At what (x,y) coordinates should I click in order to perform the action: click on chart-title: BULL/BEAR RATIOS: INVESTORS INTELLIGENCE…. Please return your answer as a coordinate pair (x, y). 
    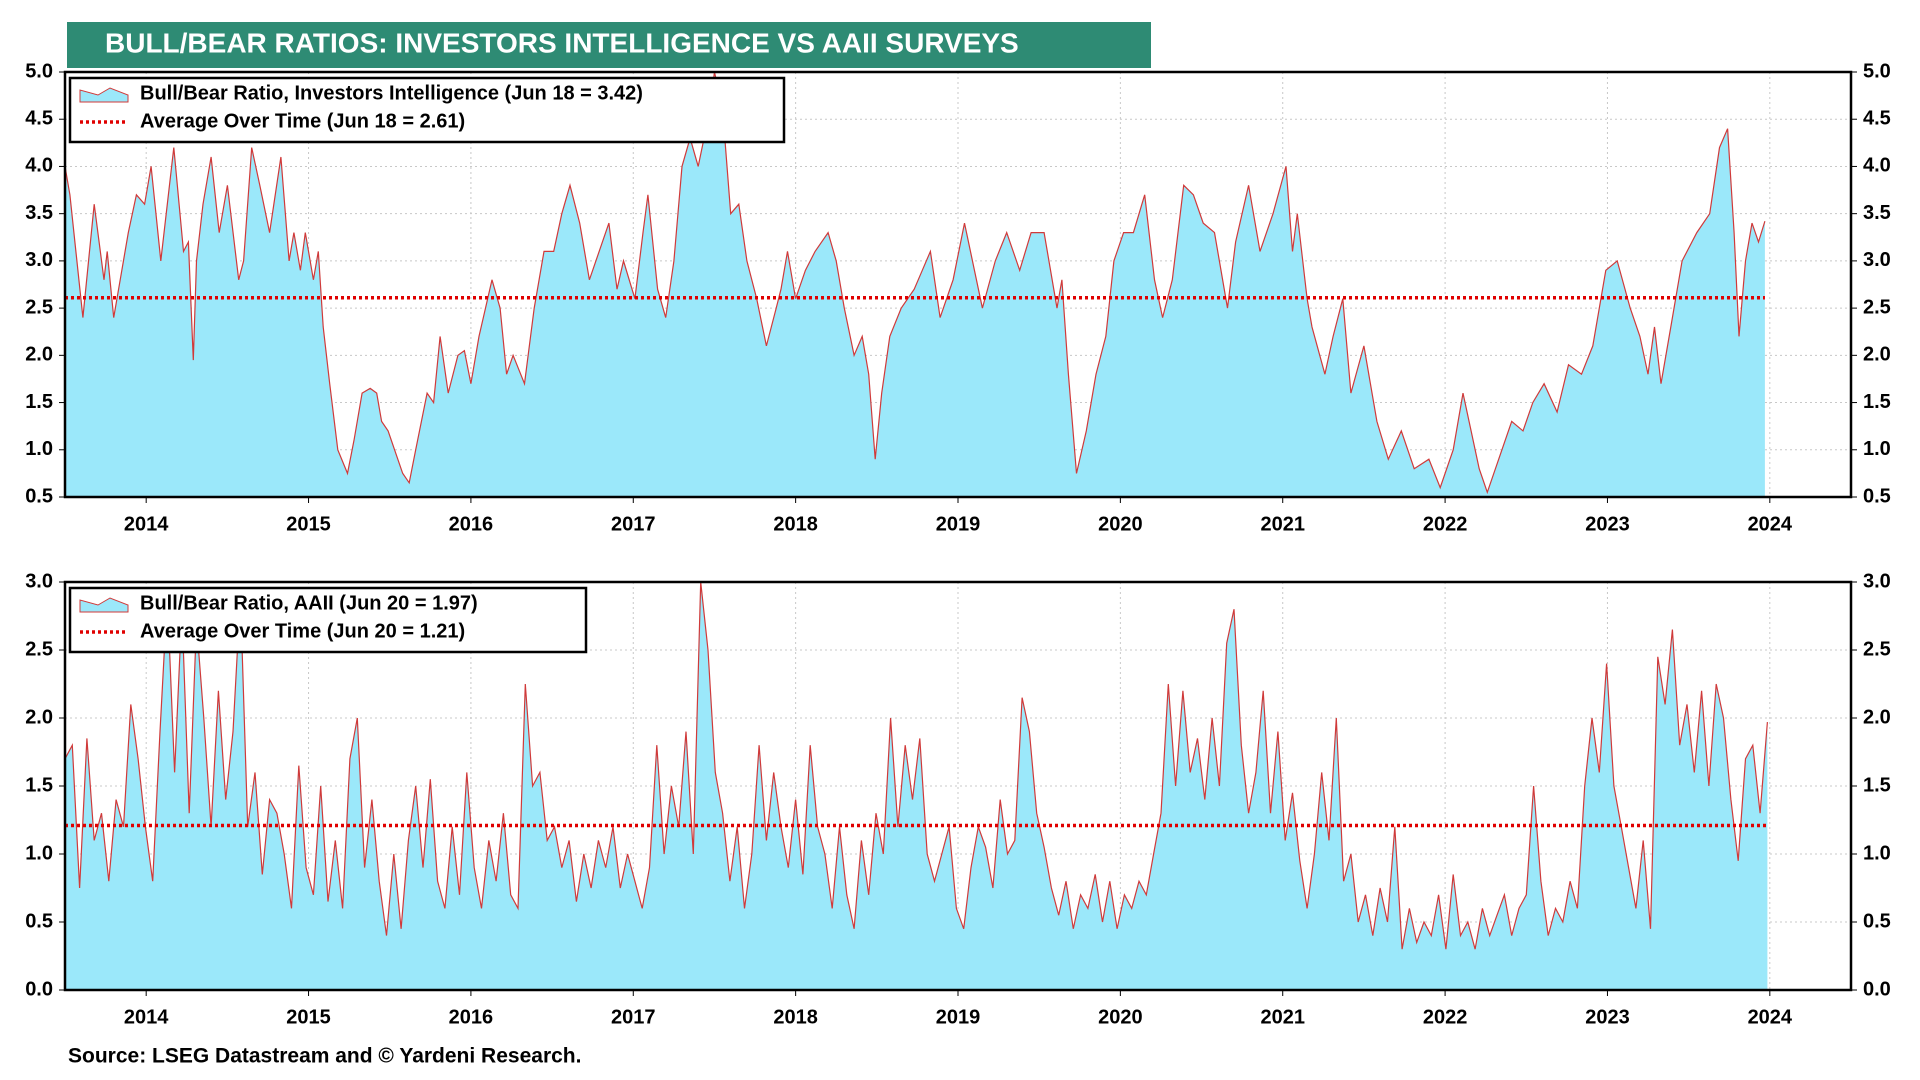
    Looking at the image, I should click on (562, 42).